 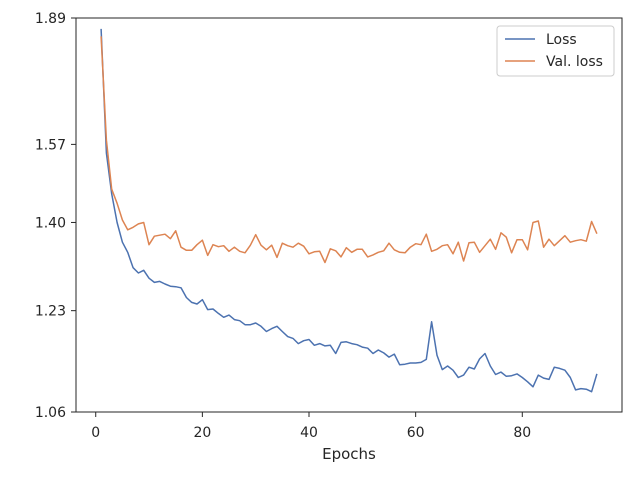 I want to click on x-tick-label: 80, so click(x=522, y=433).